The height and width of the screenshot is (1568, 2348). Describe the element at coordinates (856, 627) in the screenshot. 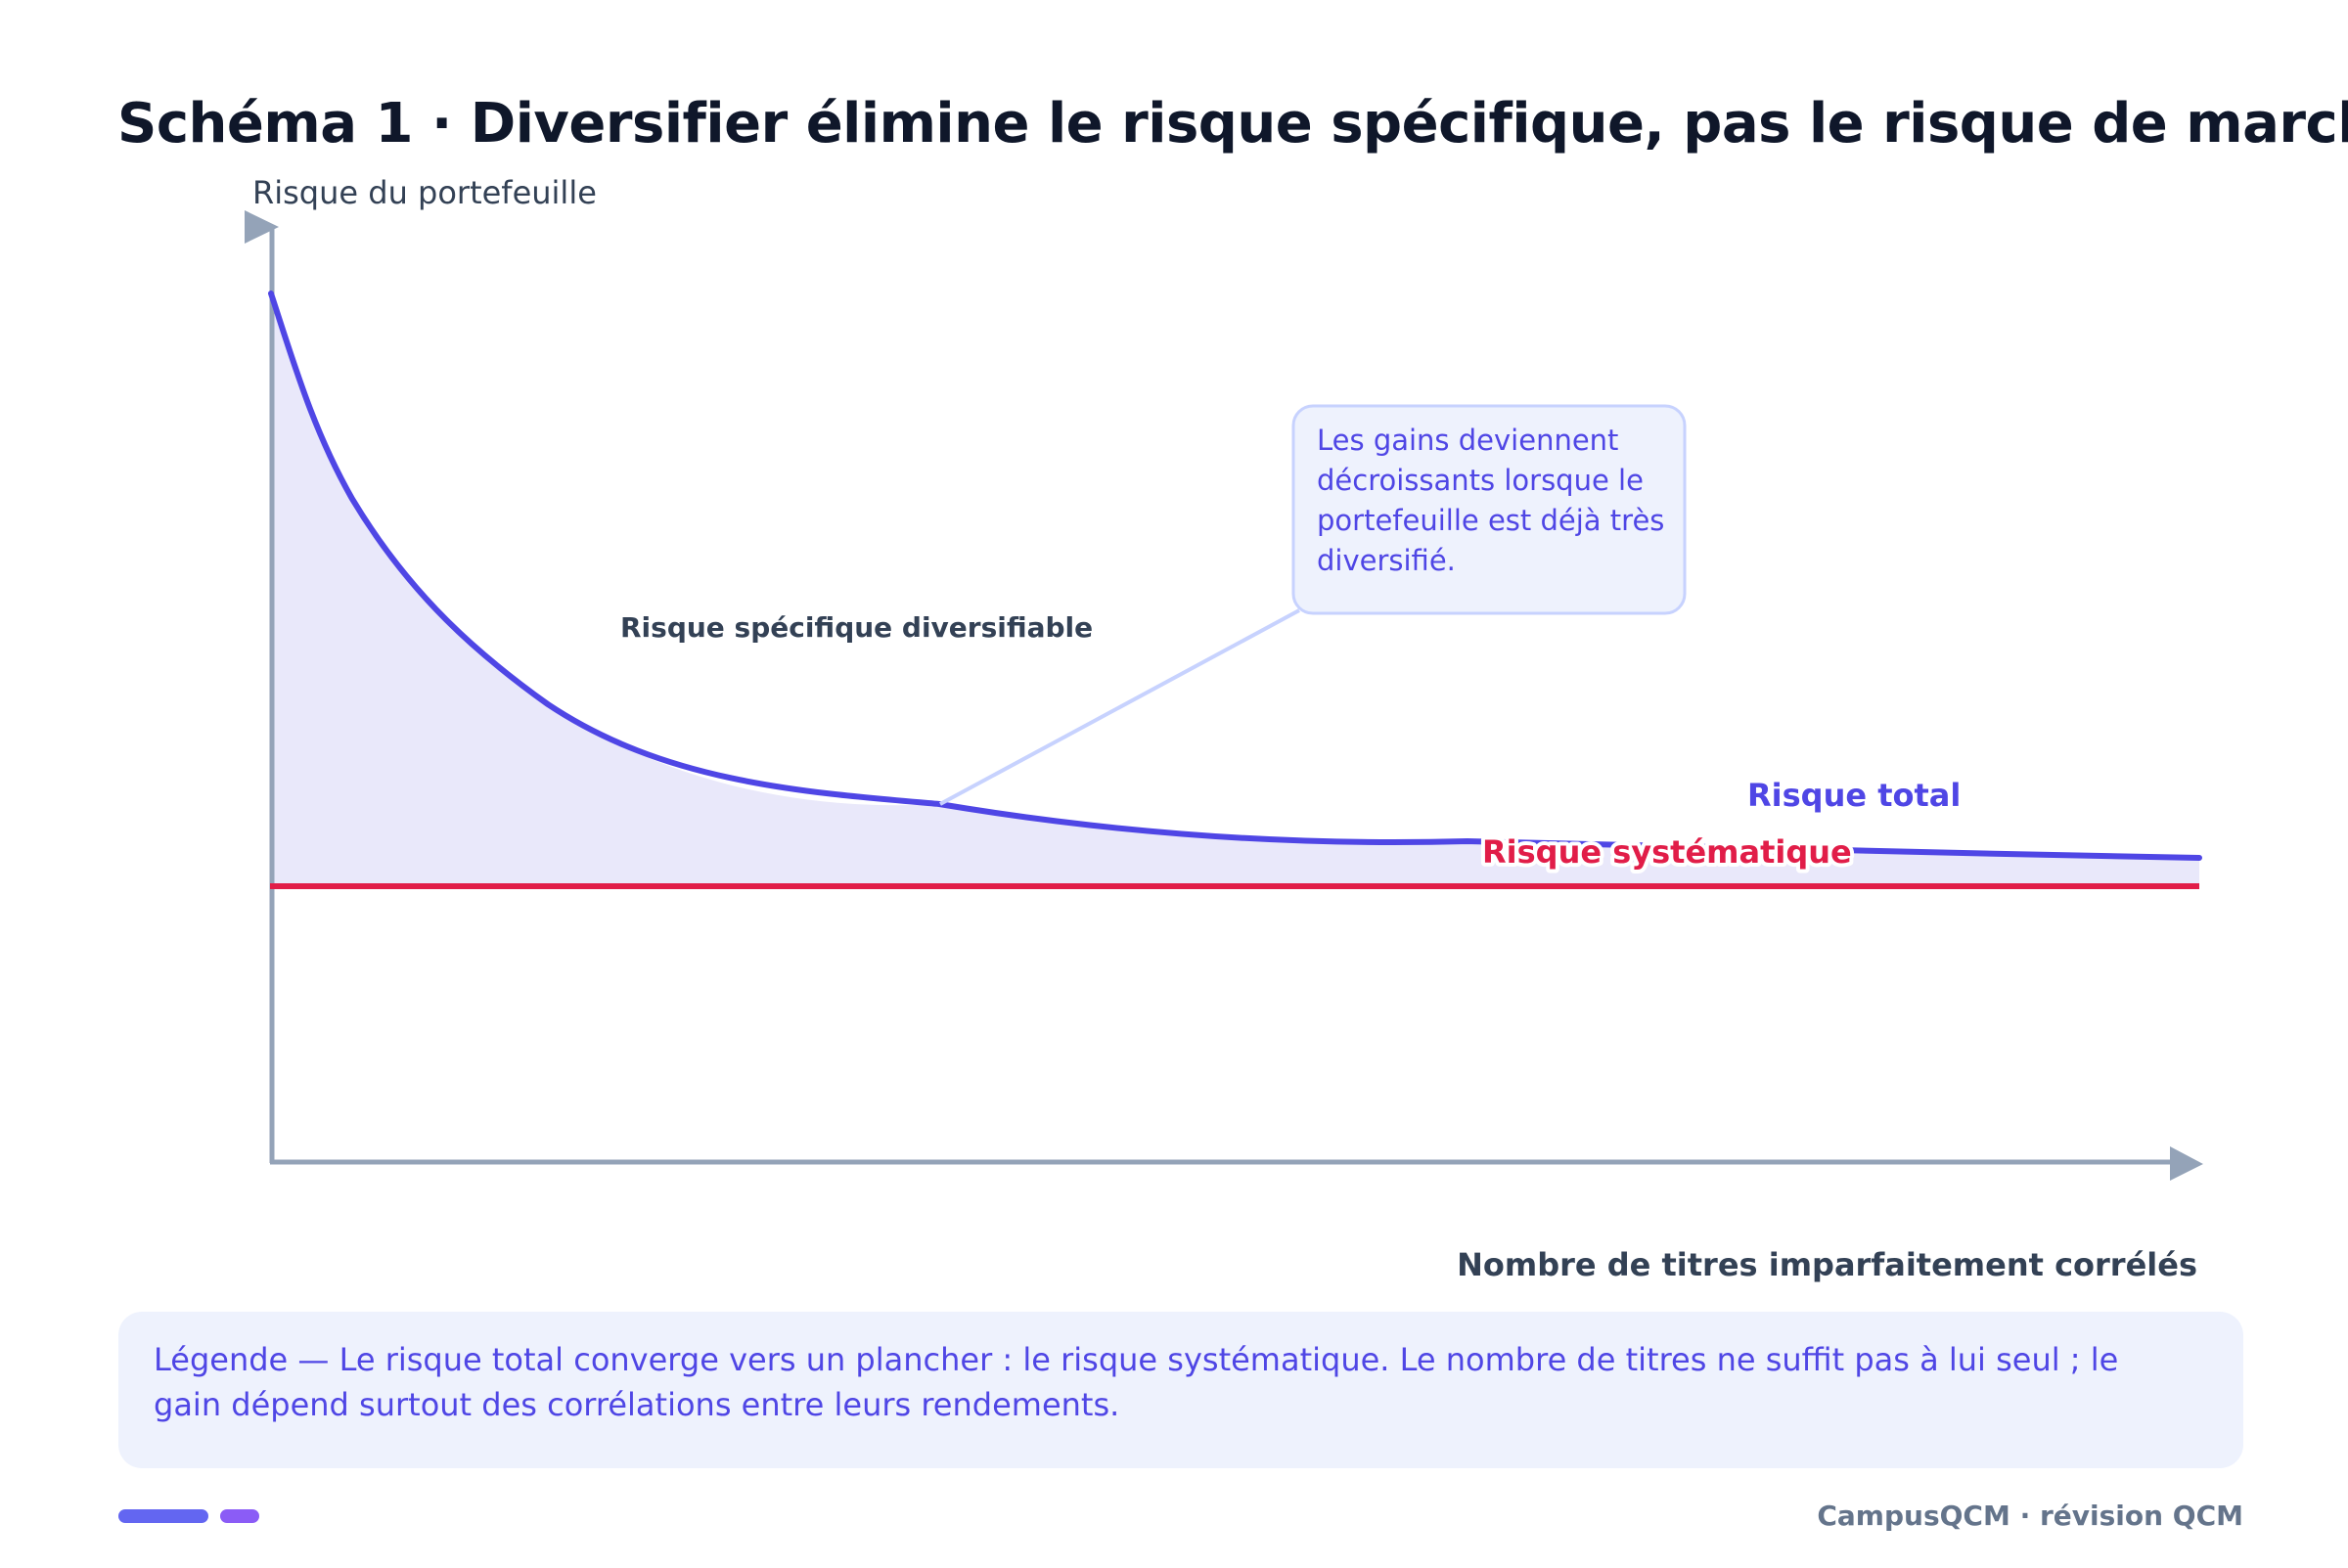

I see `specific-risk-label: Risque spécifique diversifiable` at that location.